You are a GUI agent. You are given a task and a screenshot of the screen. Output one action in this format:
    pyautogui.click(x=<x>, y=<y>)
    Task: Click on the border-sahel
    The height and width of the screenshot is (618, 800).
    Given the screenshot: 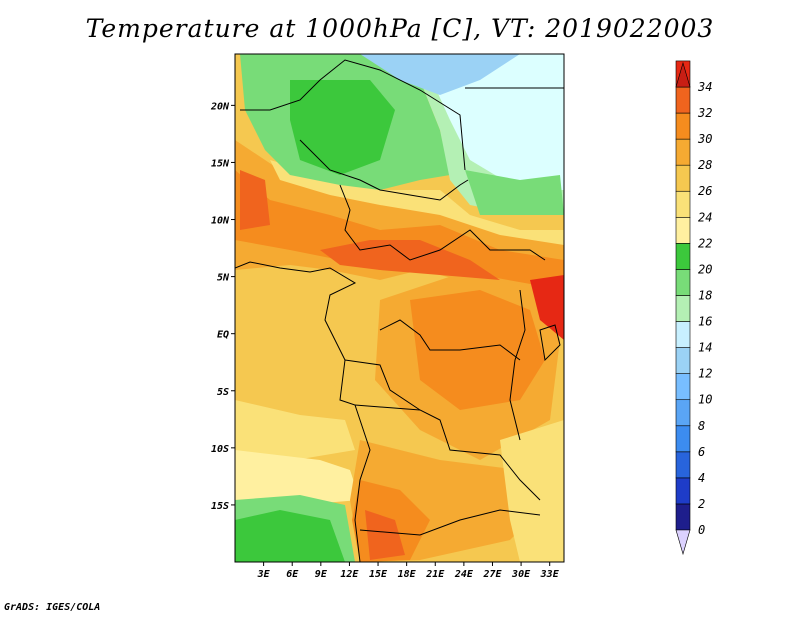 What is the action you would take?
    pyautogui.click(x=384, y=170)
    